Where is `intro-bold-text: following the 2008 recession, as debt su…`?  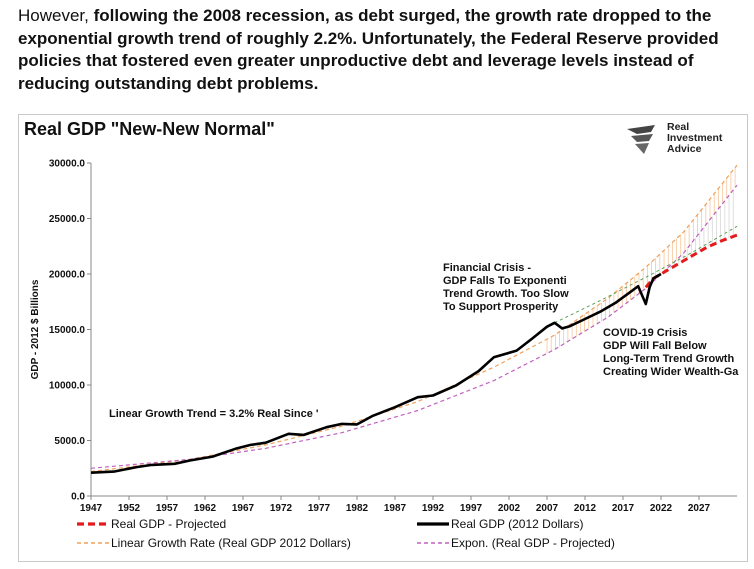 intro-bold-text: following the 2008 recession, as debt su… is located at coordinates (368, 49).